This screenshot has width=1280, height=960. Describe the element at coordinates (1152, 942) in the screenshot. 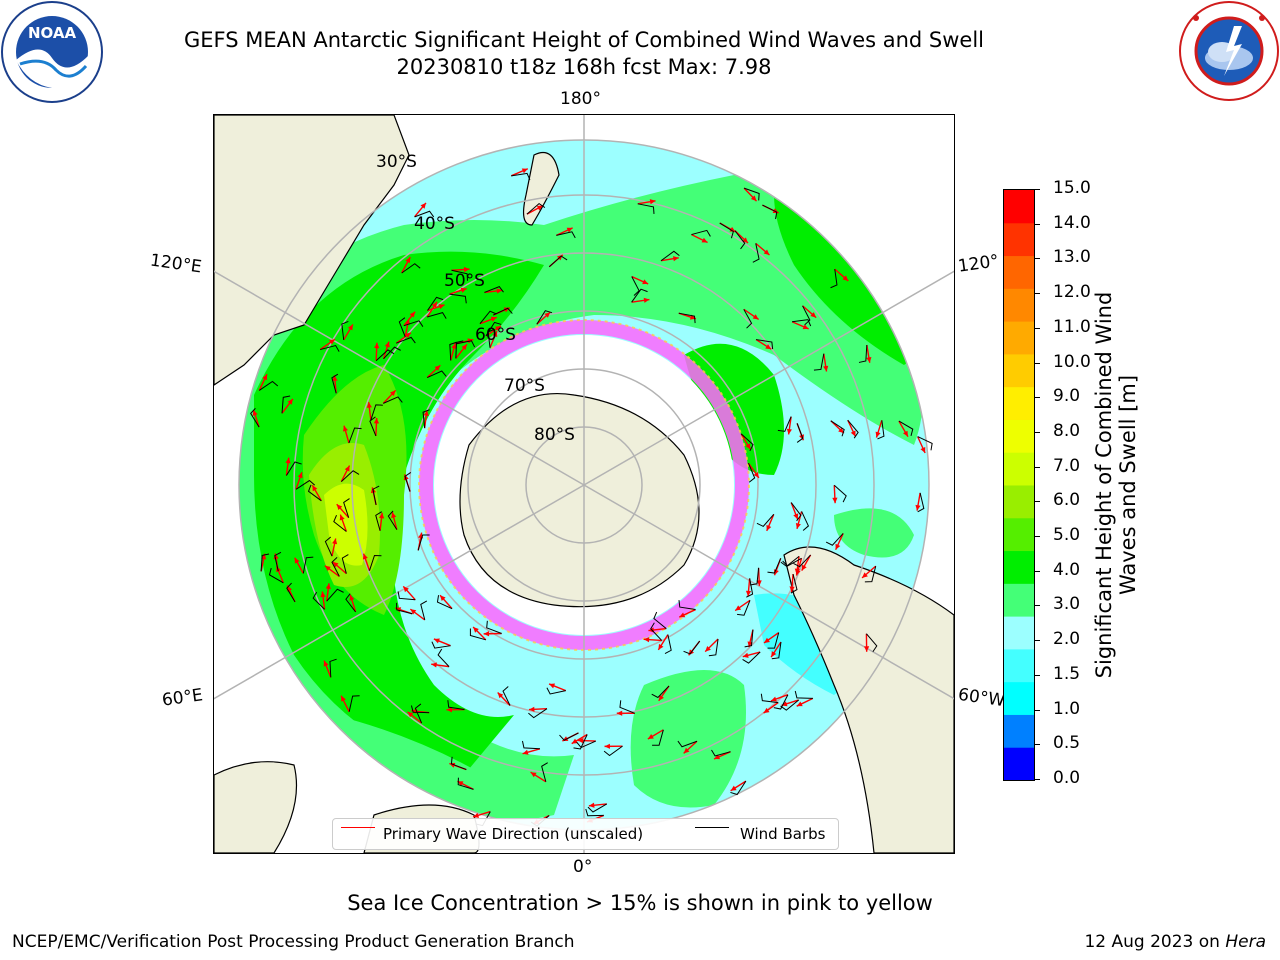

I see `run-date-text: 12 Aug 2023 on` at that location.